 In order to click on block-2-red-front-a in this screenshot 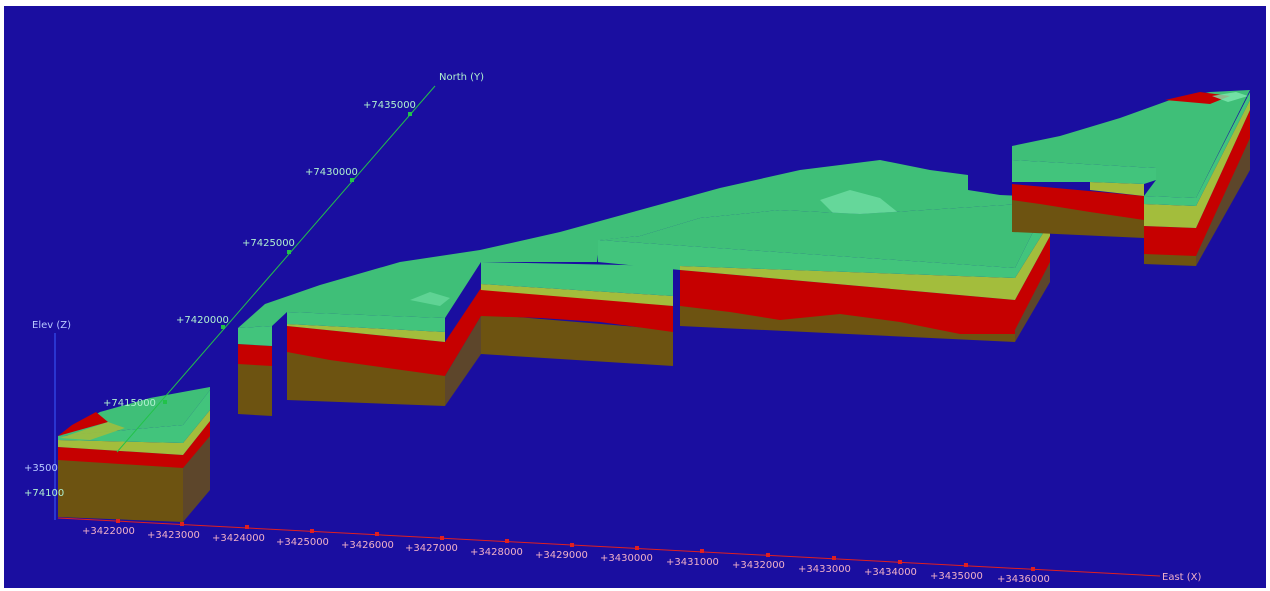, I will do `click(255, 355)`.